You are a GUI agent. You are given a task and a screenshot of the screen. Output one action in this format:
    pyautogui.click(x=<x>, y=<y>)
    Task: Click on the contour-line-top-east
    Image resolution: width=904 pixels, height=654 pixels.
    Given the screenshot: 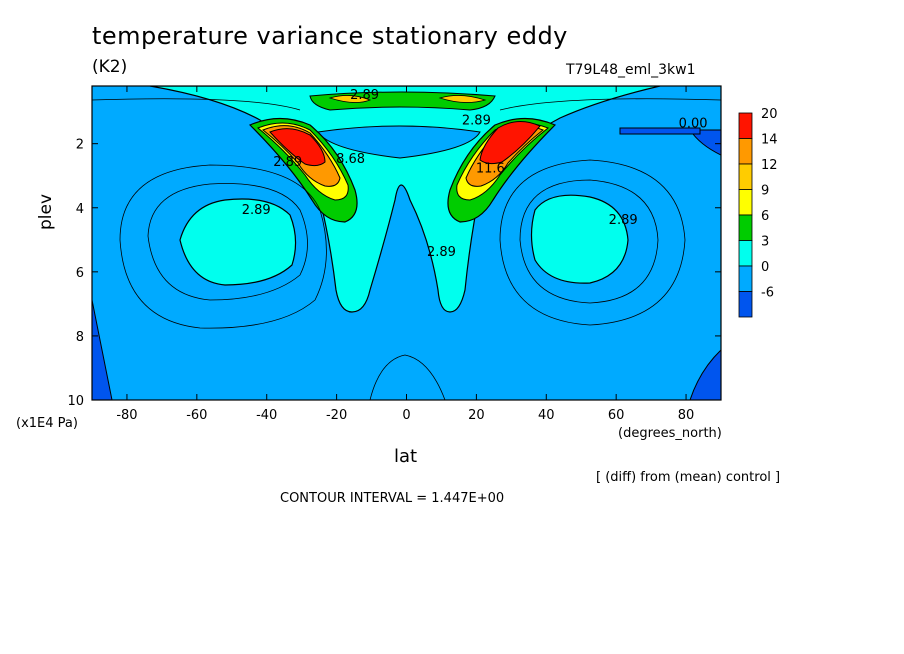 What is the action you would take?
    pyautogui.click(x=610, y=104)
    